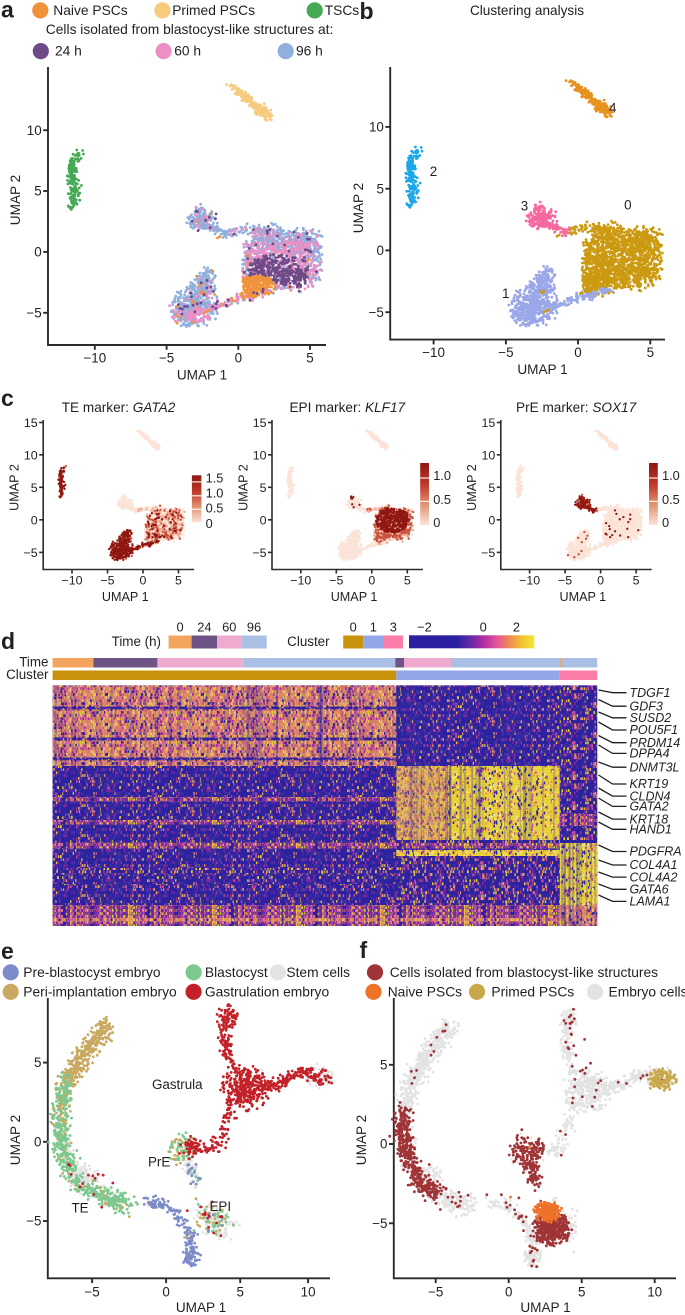 The height and width of the screenshot is (1315, 685). What do you see at coordinates (318, 972) in the screenshot?
I see `svg-text: Stem cells` at bounding box center [318, 972].